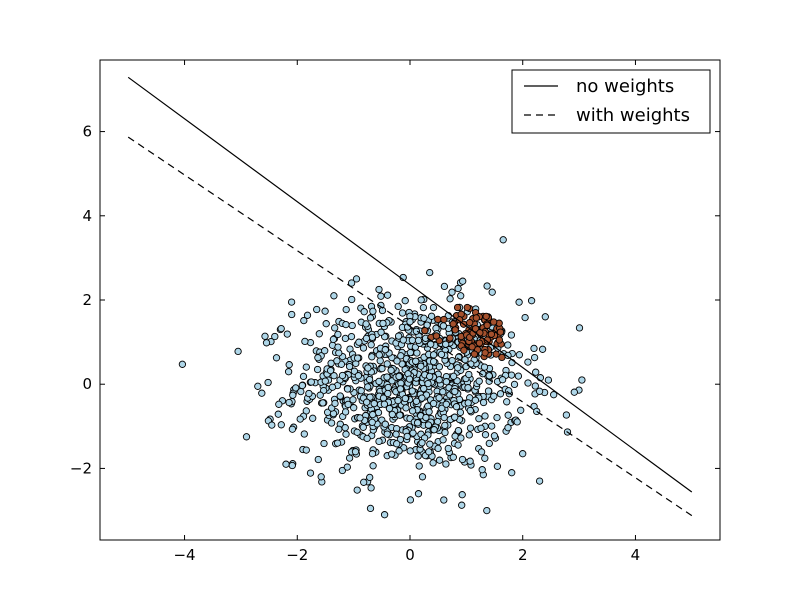  I want to click on legend: no weights with weights, so click(611, 101).